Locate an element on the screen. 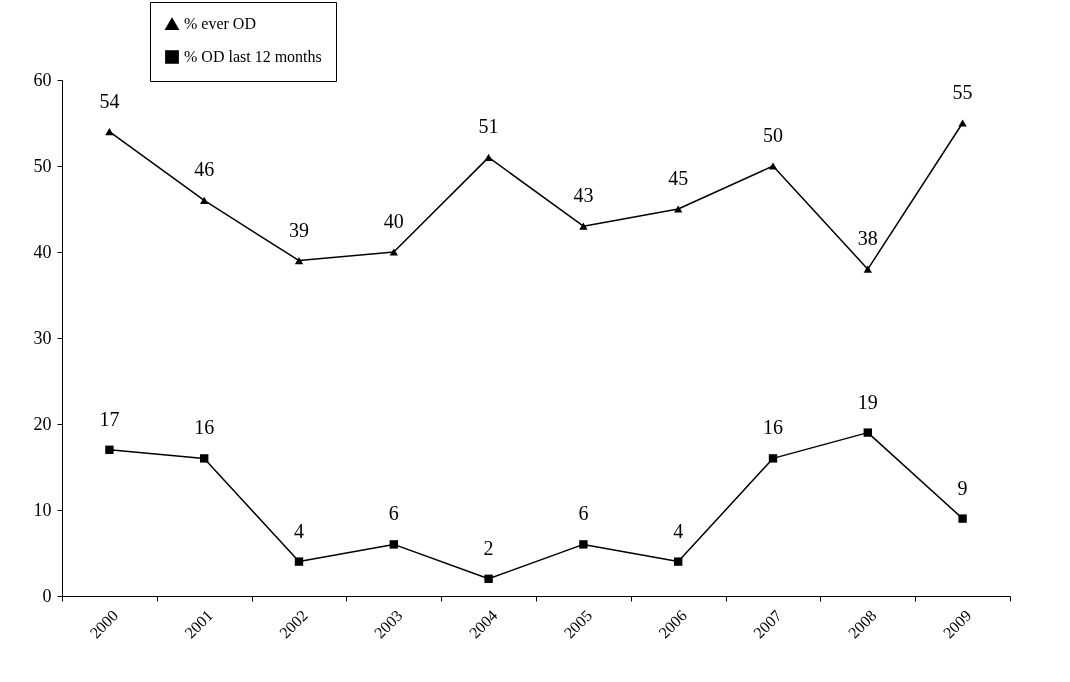 The image size is (1070, 682). data-label: 2 is located at coordinates (488, 547).